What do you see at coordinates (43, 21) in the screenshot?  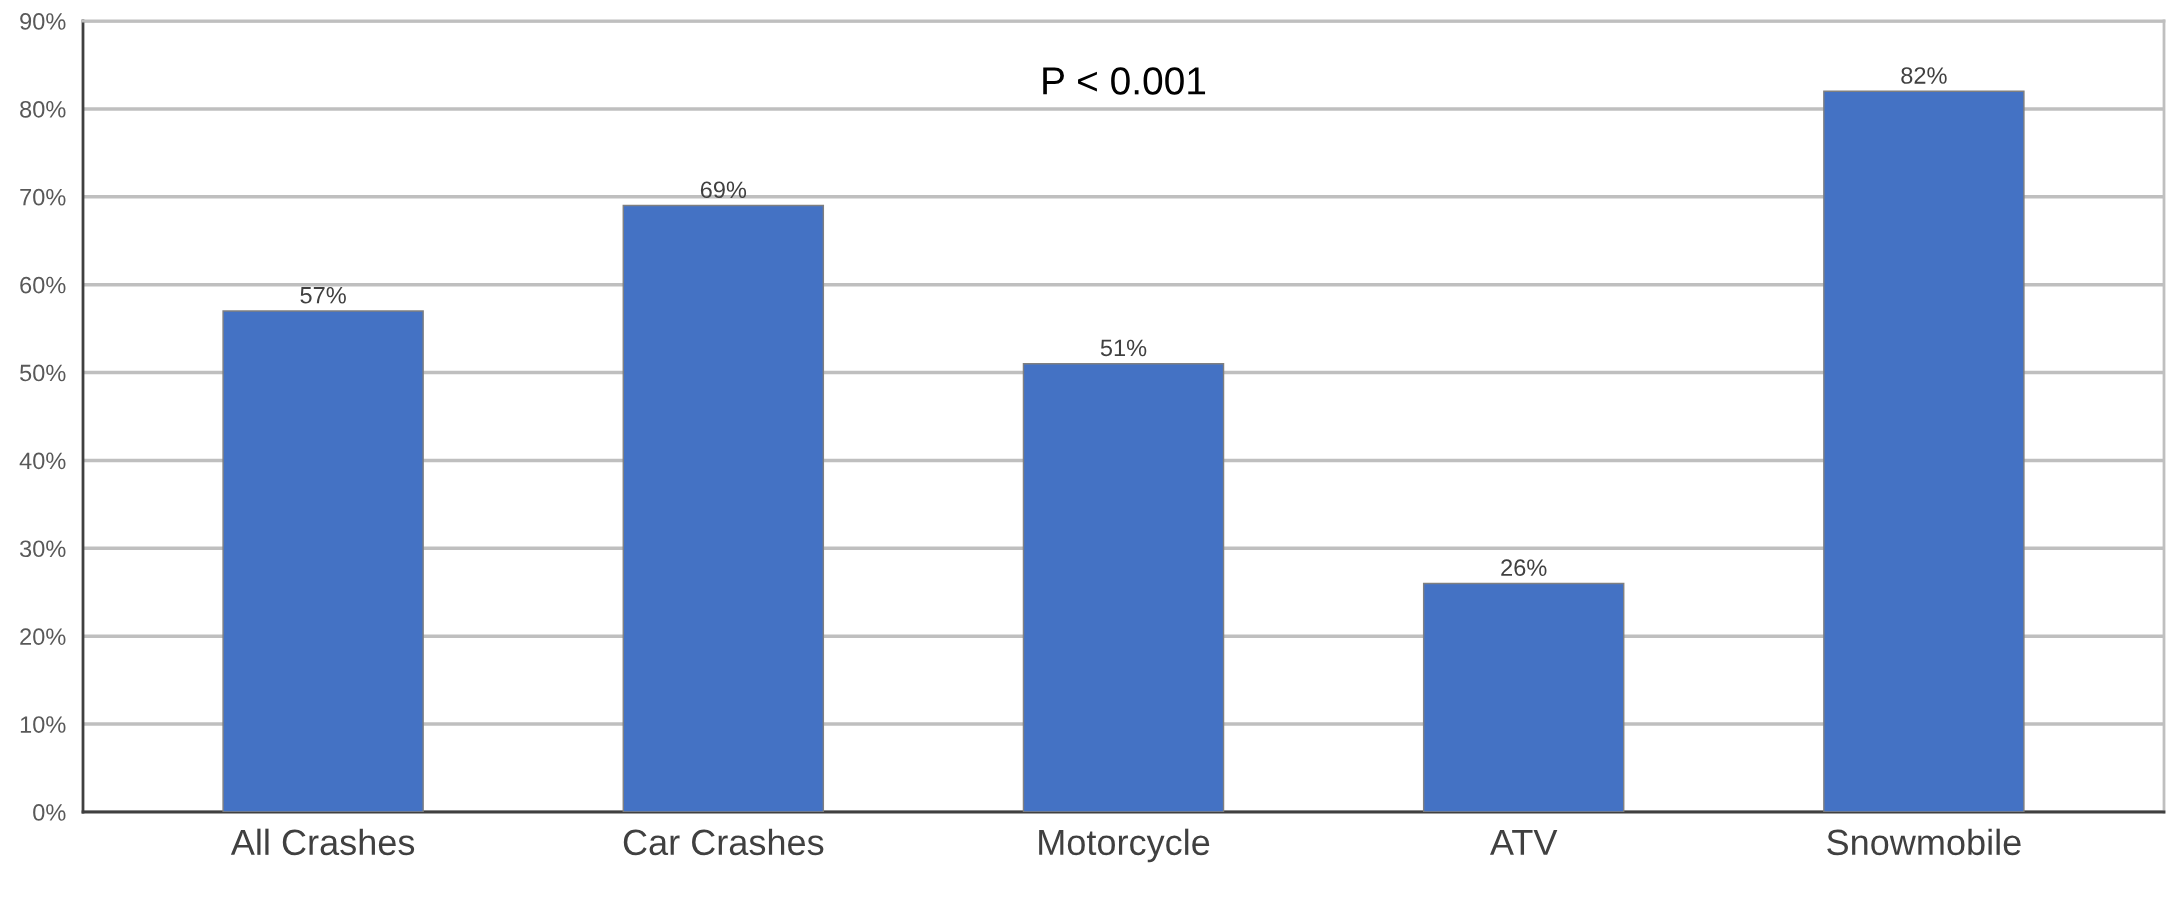 I see `y-tick-label: 90%` at bounding box center [43, 21].